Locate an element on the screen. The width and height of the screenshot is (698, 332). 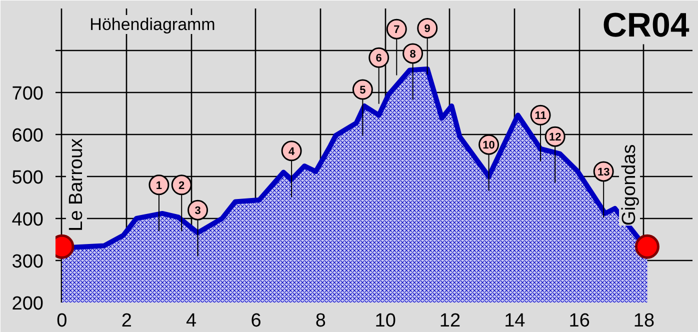
annotation: 11 is located at coordinates (540, 116).